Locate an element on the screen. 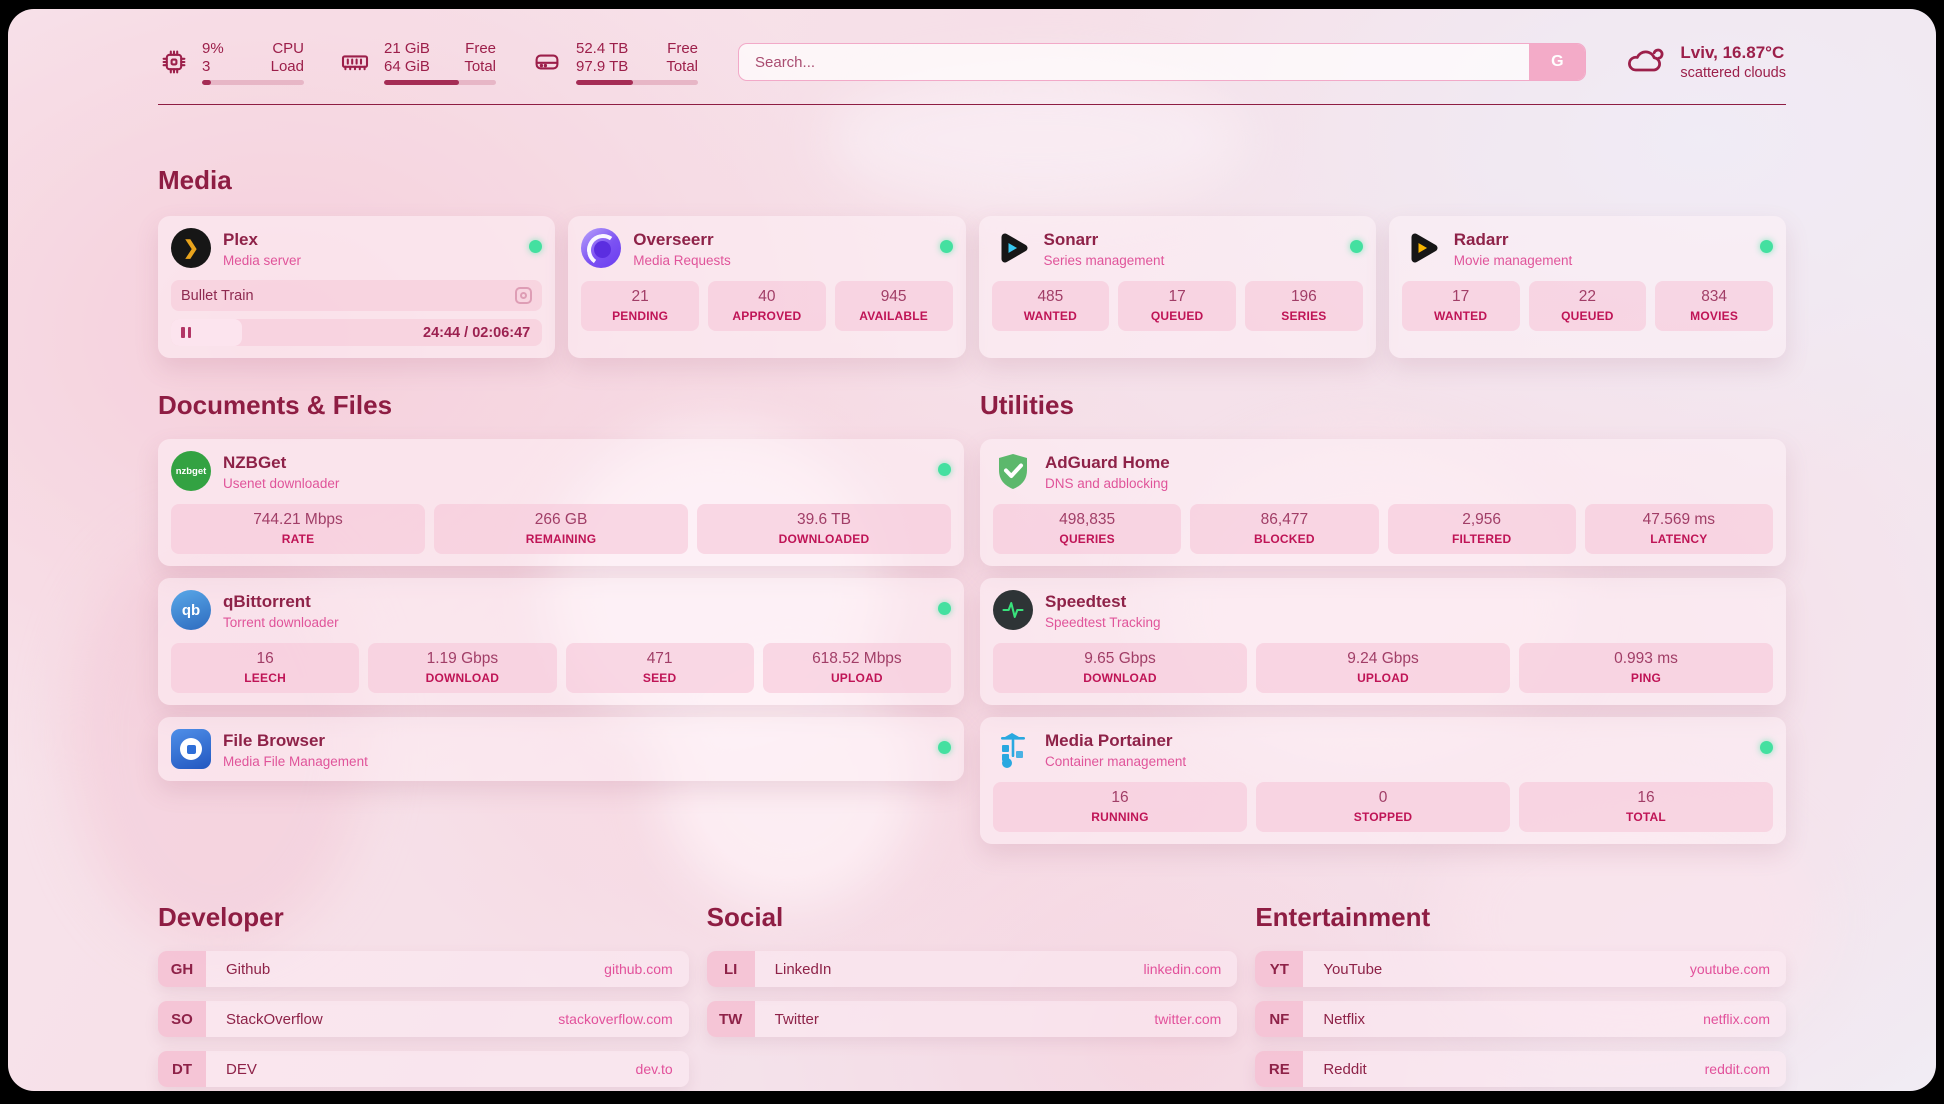 Image resolution: width=1944 pixels, height=1104 pixels. ram-free: 21 GiB is located at coordinates (407, 48).